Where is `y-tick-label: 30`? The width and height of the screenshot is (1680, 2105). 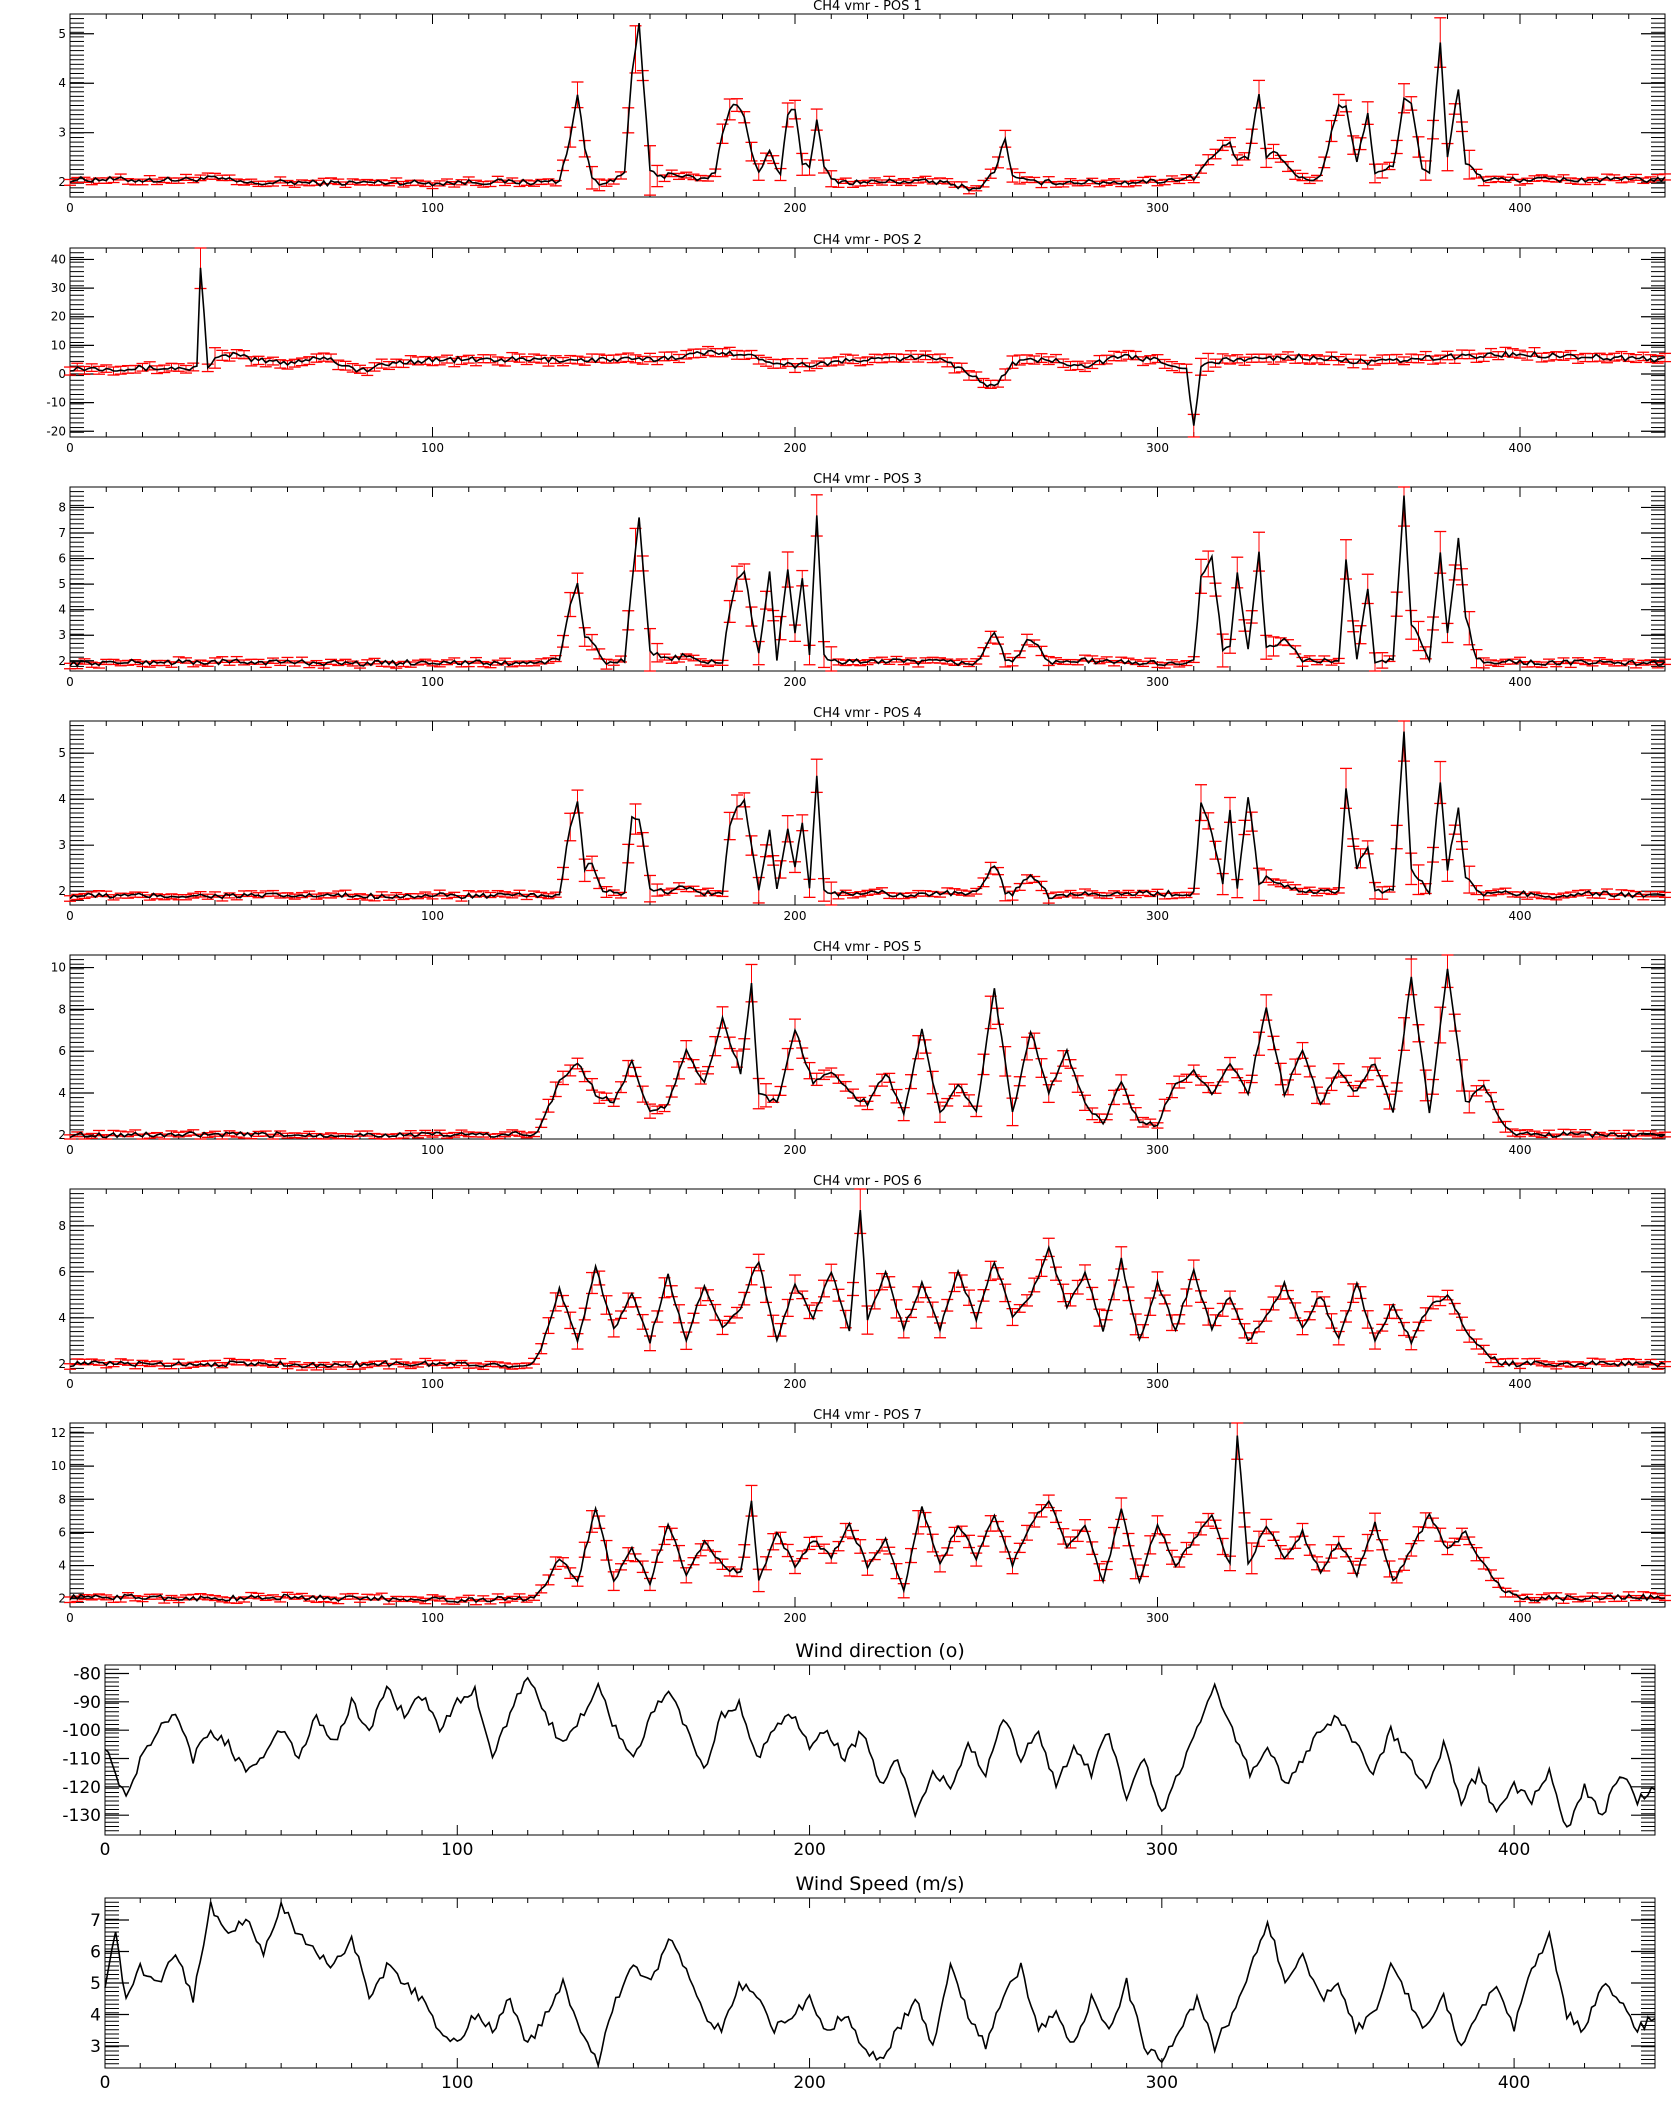 y-tick-label: 30 is located at coordinates (58, 288).